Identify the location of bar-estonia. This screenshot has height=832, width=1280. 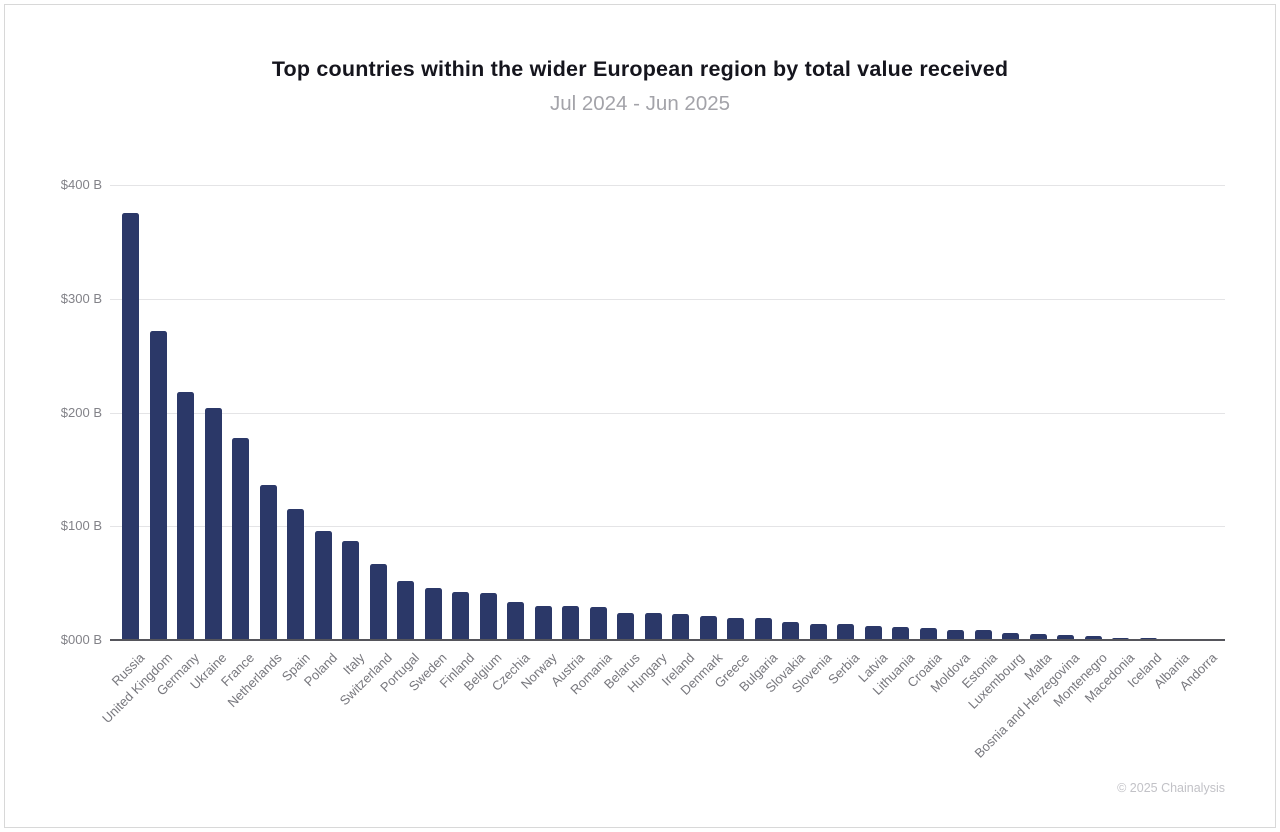
(983, 635).